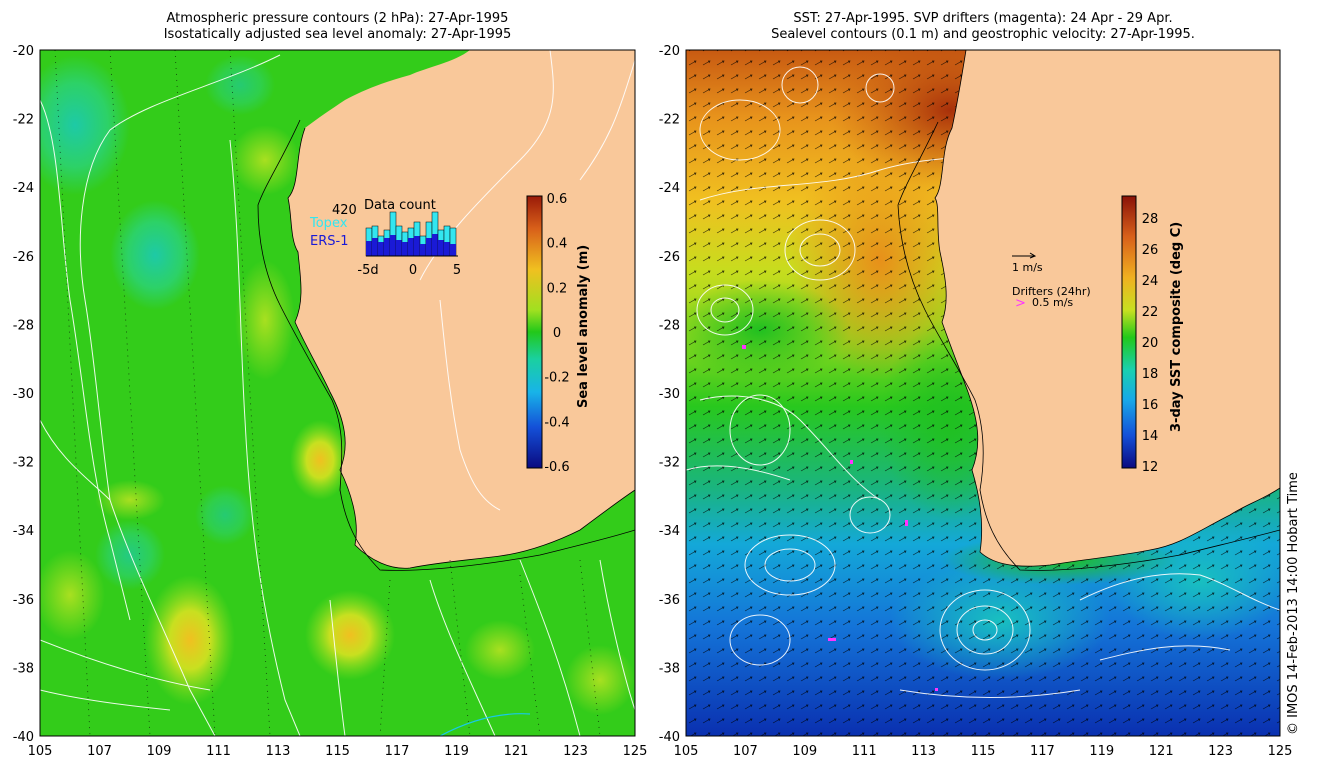 This screenshot has width=1320, height=780. What do you see at coordinates (1101, 751) in the screenshot?
I see `right-x-tick: 119` at bounding box center [1101, 751].